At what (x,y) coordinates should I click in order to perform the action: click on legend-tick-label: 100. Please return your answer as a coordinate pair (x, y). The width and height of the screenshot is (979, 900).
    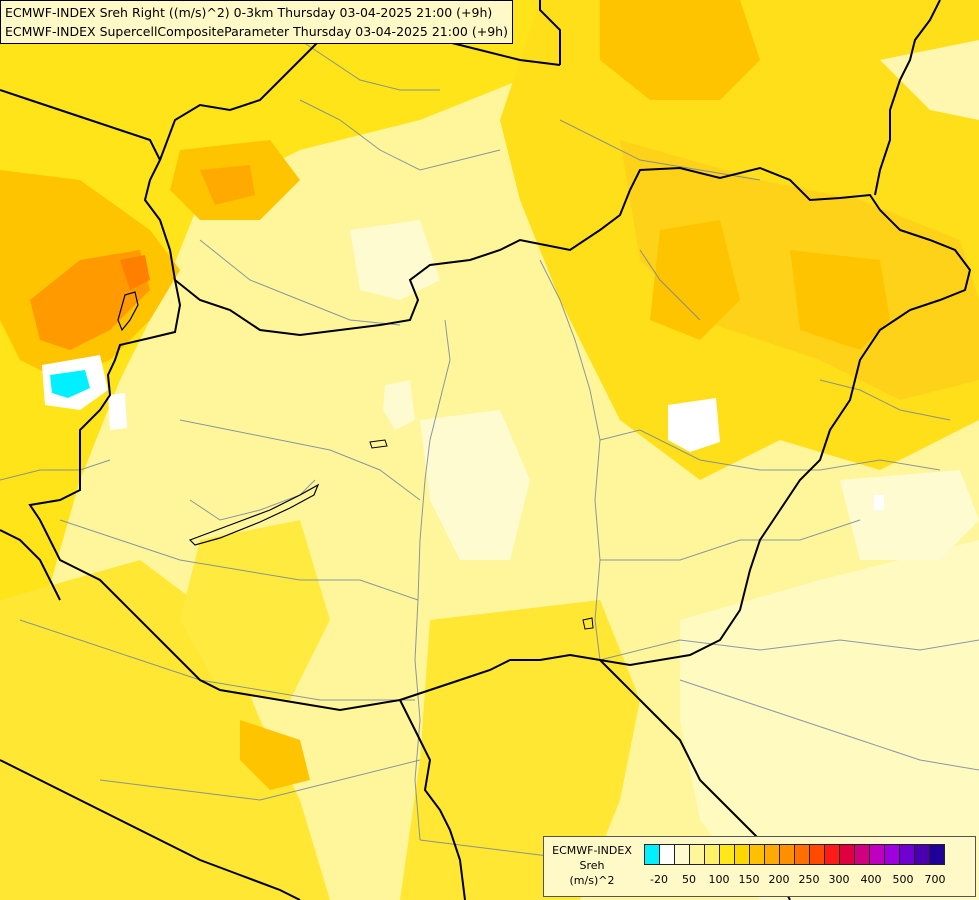
    Looking at the image, I should click on (719, 879).